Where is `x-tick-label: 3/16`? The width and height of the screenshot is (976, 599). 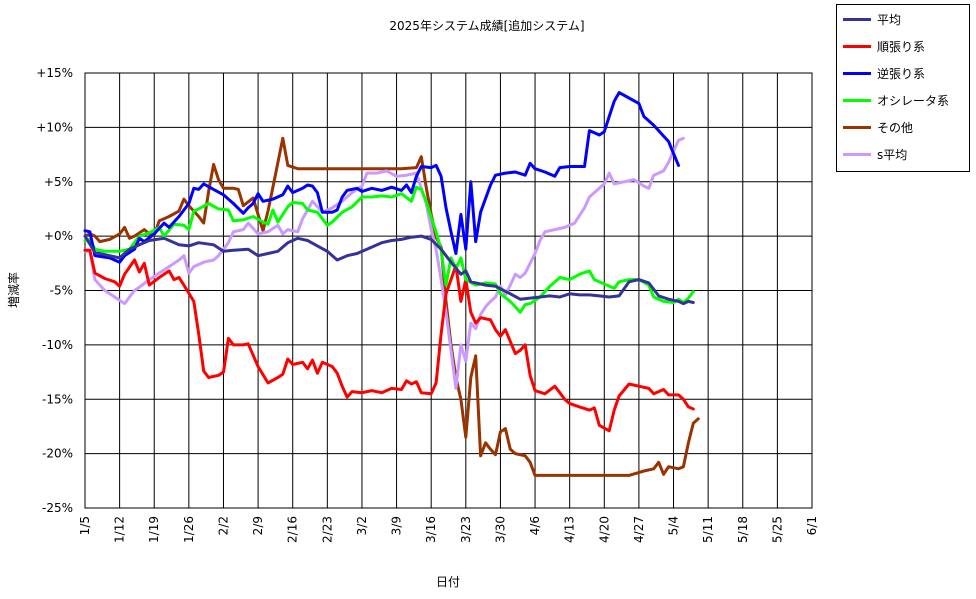
x-tick-label: 3/16 is located at coordinates (431, 529).